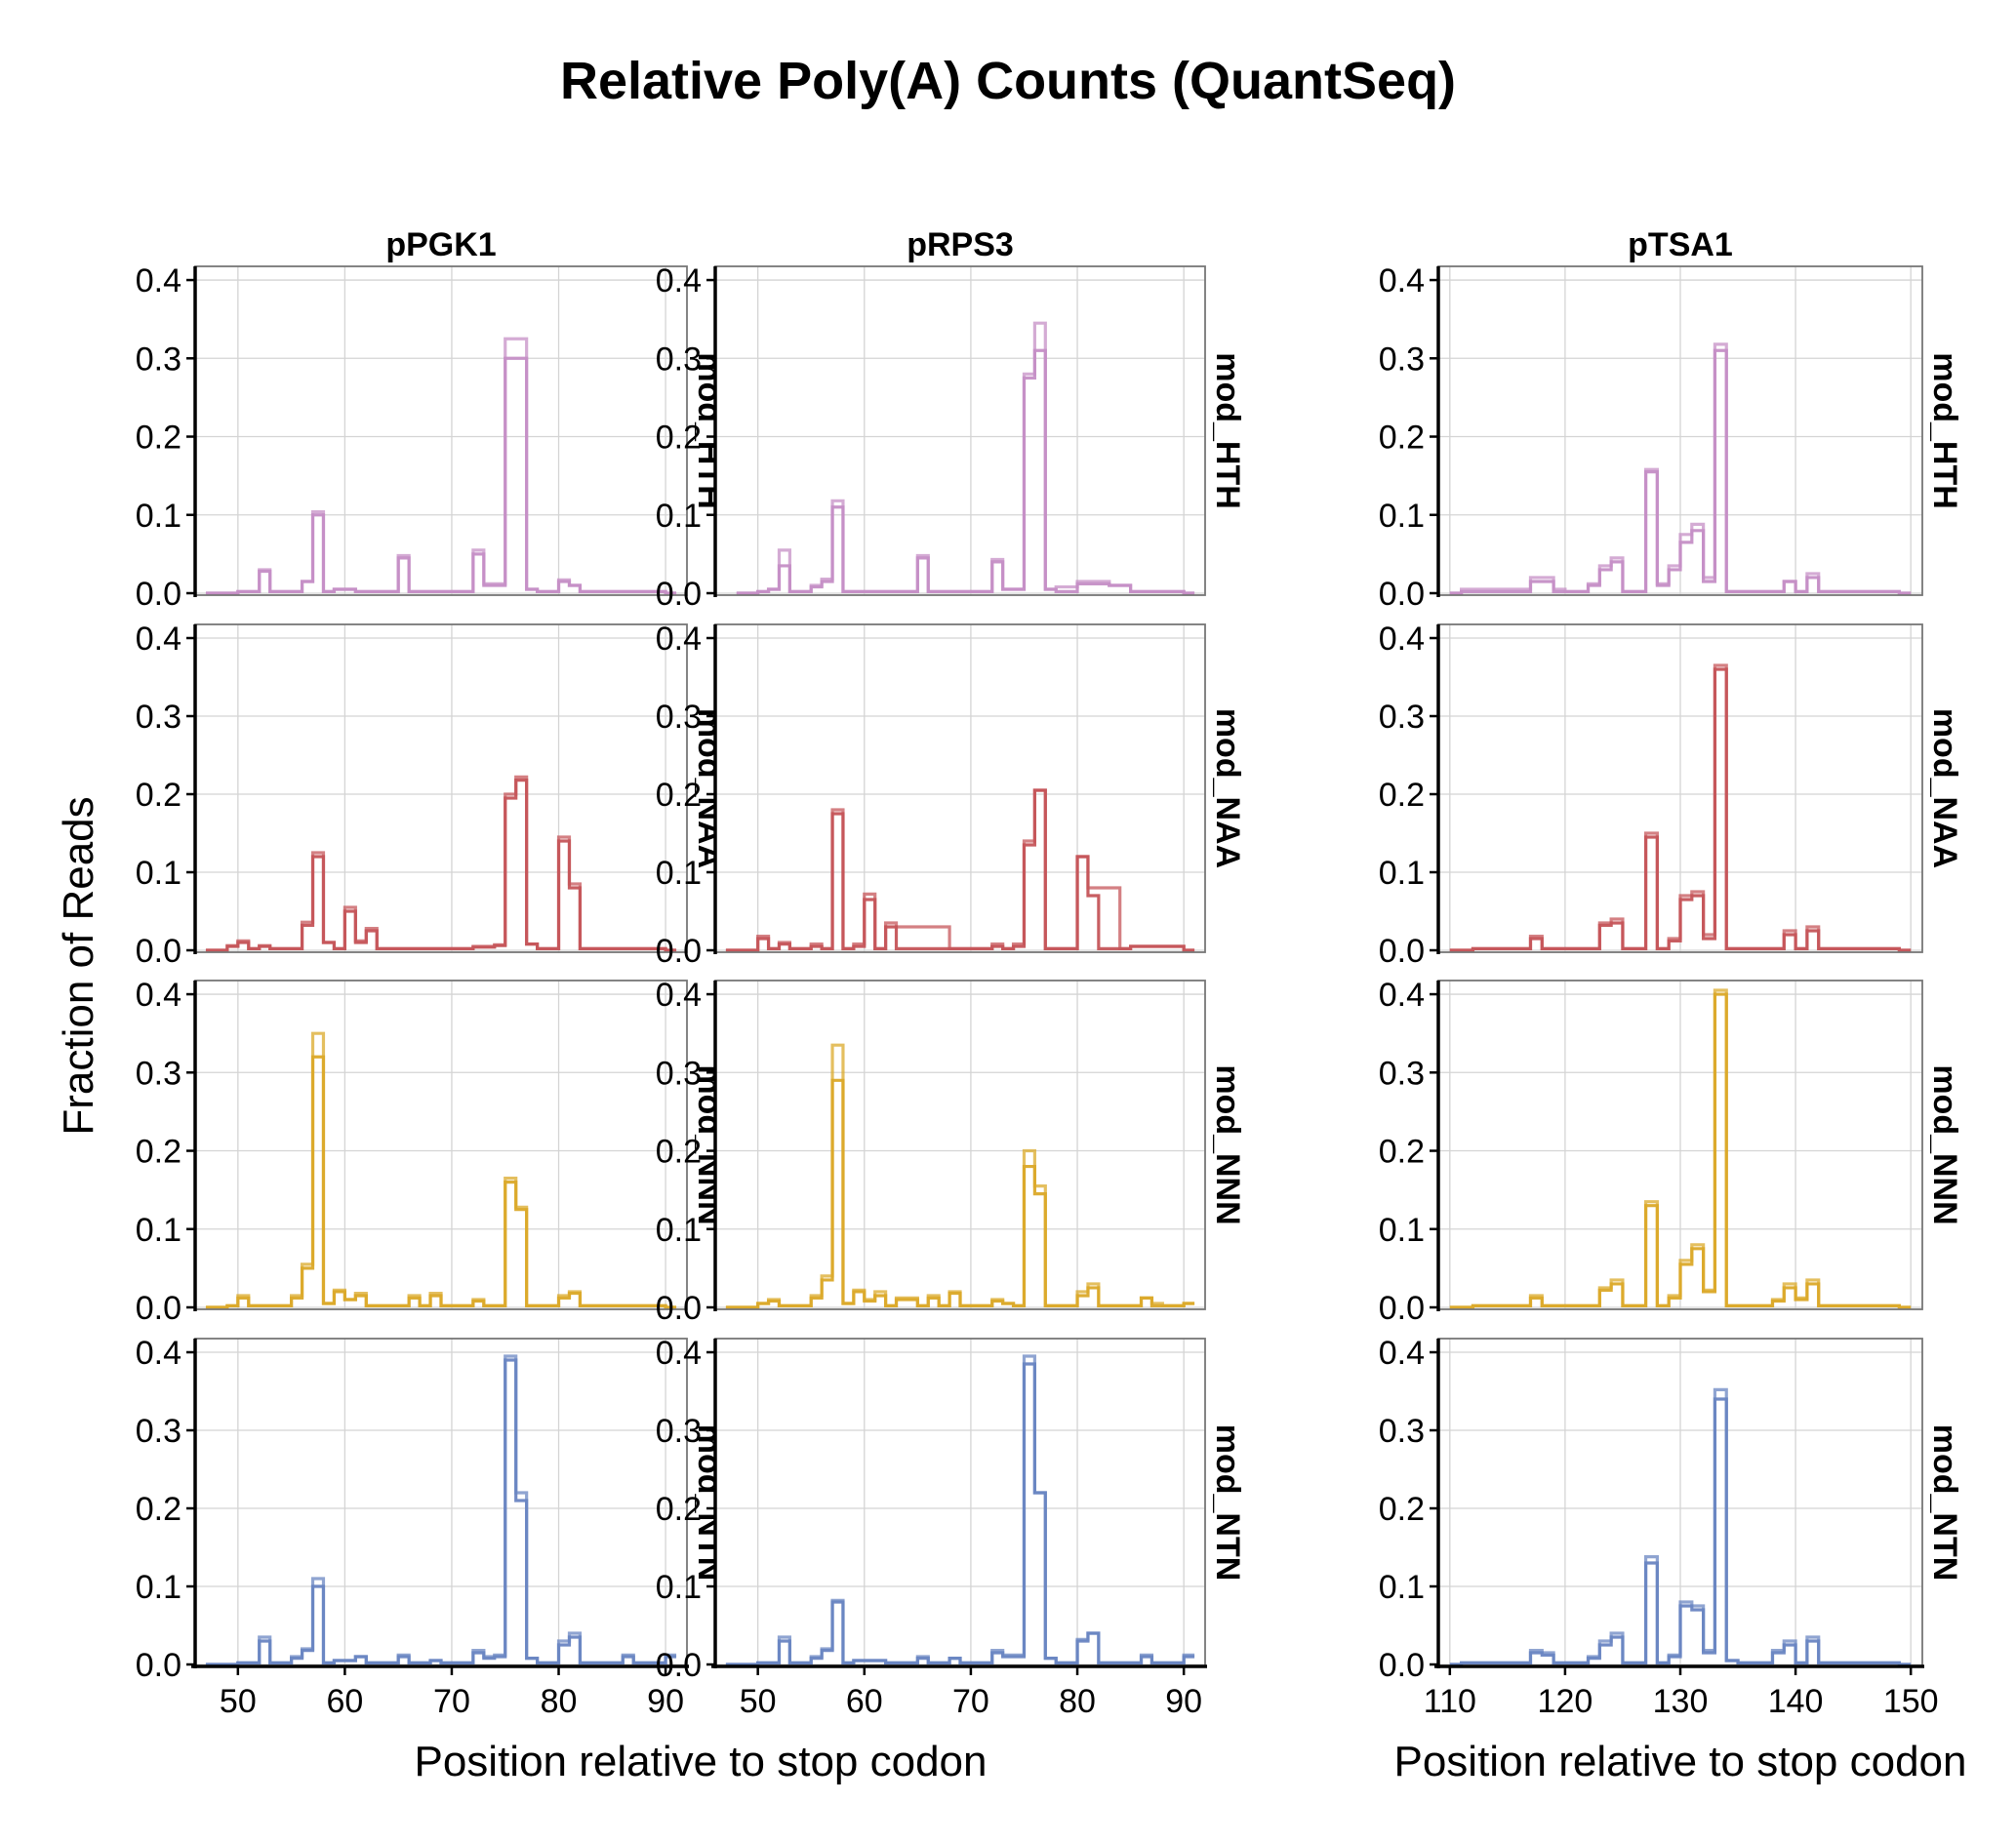 The width and height of the screenshot is (2016, 1843). Describe the element at coordinates (960, 1510) in the screenshot. I see `series-line-pRPS3-mod_NTN` at that location.